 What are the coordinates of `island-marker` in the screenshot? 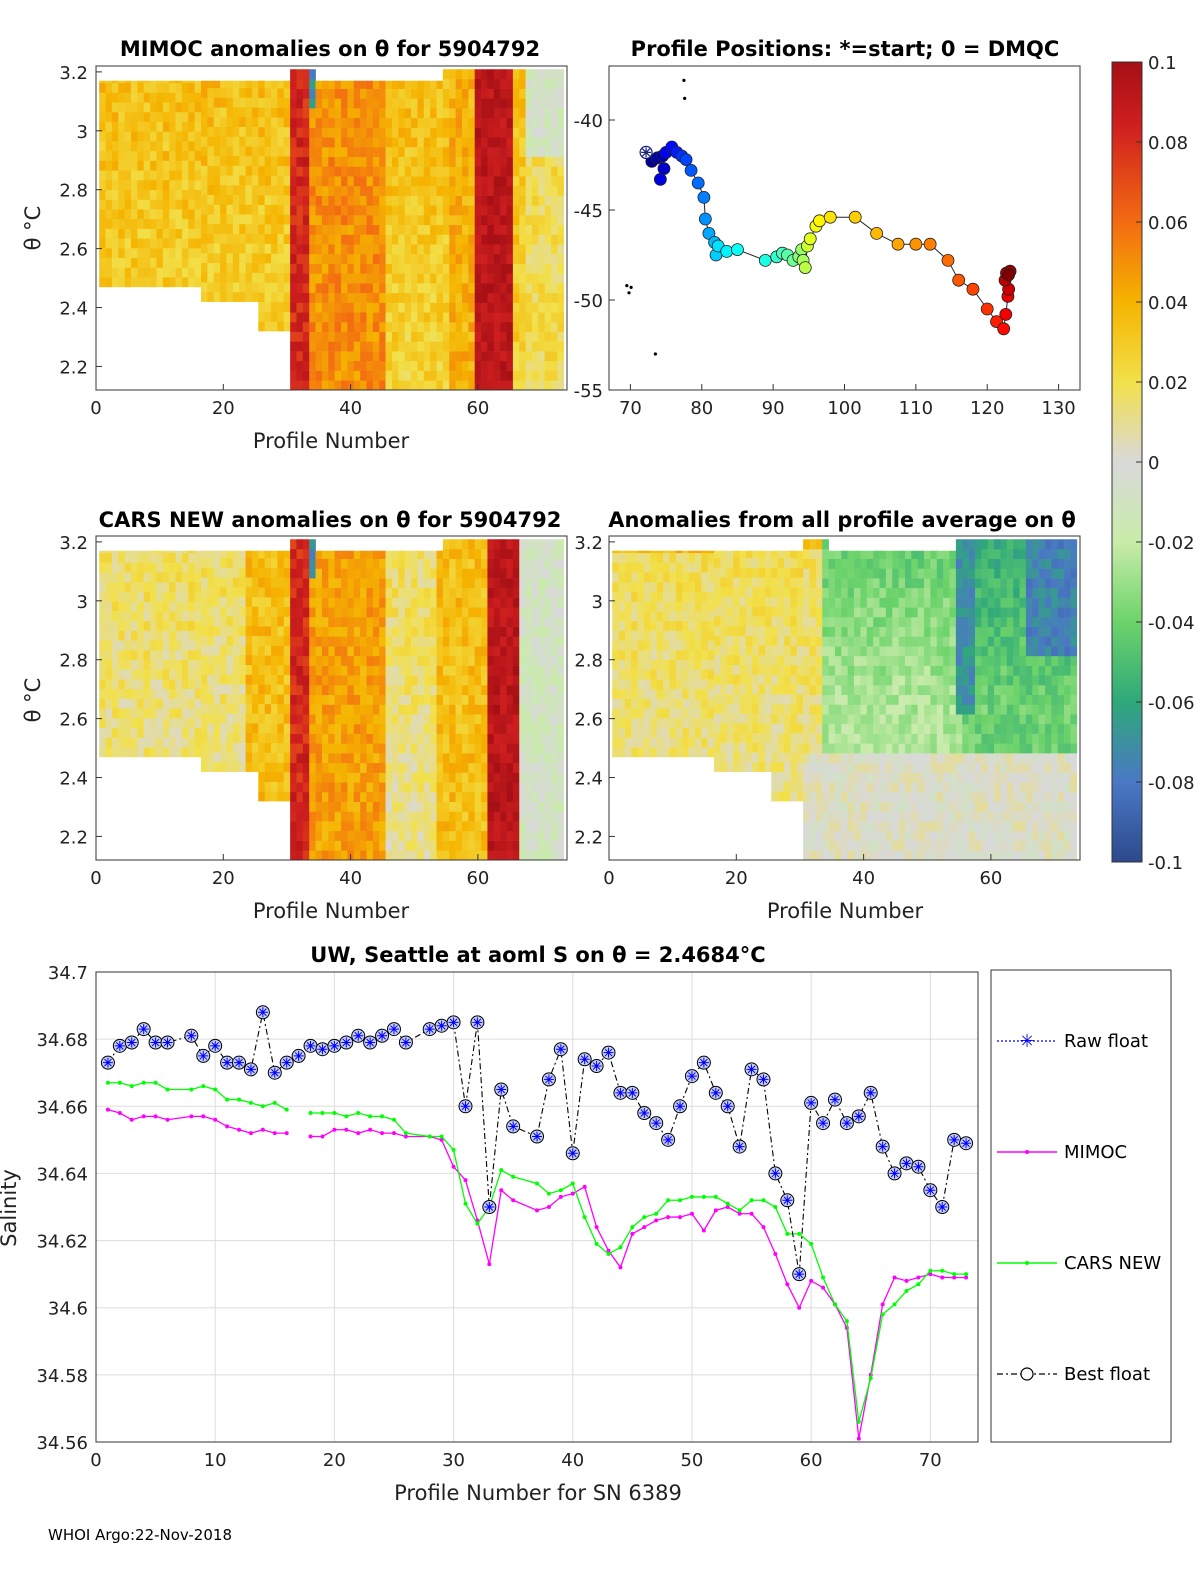 It's located at (655, 354).